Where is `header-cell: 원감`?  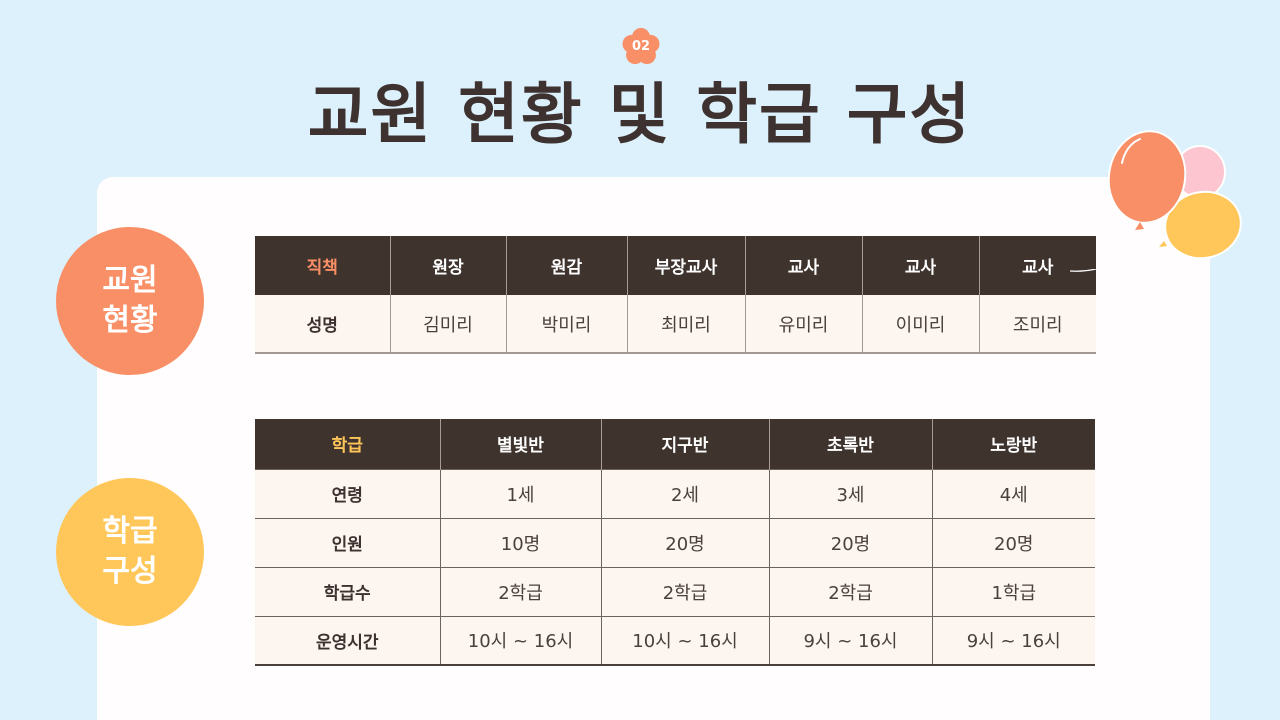 header-cell: 원감 is located at coordinates (566, 265).